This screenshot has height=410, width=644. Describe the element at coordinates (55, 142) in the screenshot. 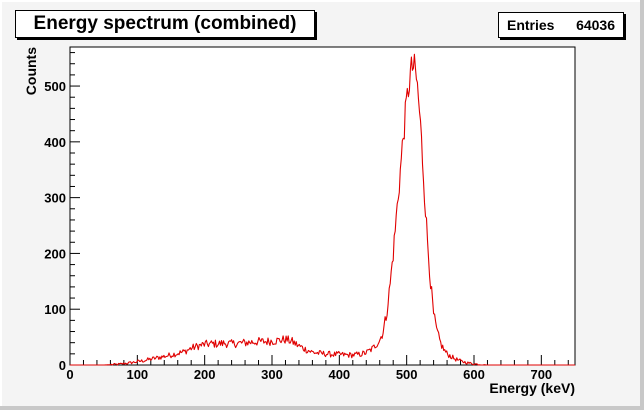

I see `y-tick-label: 400` at that location.